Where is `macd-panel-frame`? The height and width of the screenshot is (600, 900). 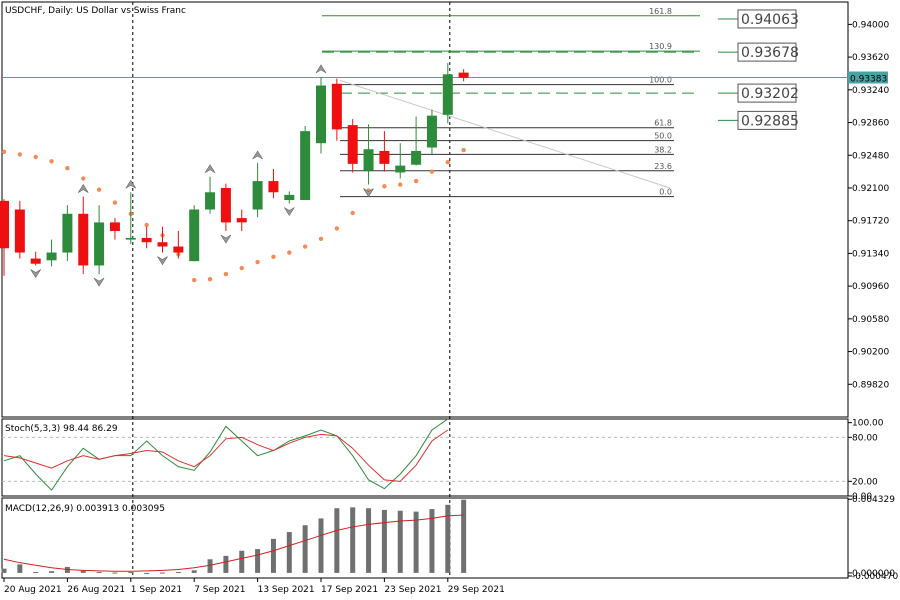
macd-panel-frame is located at coordinates (425, 538).